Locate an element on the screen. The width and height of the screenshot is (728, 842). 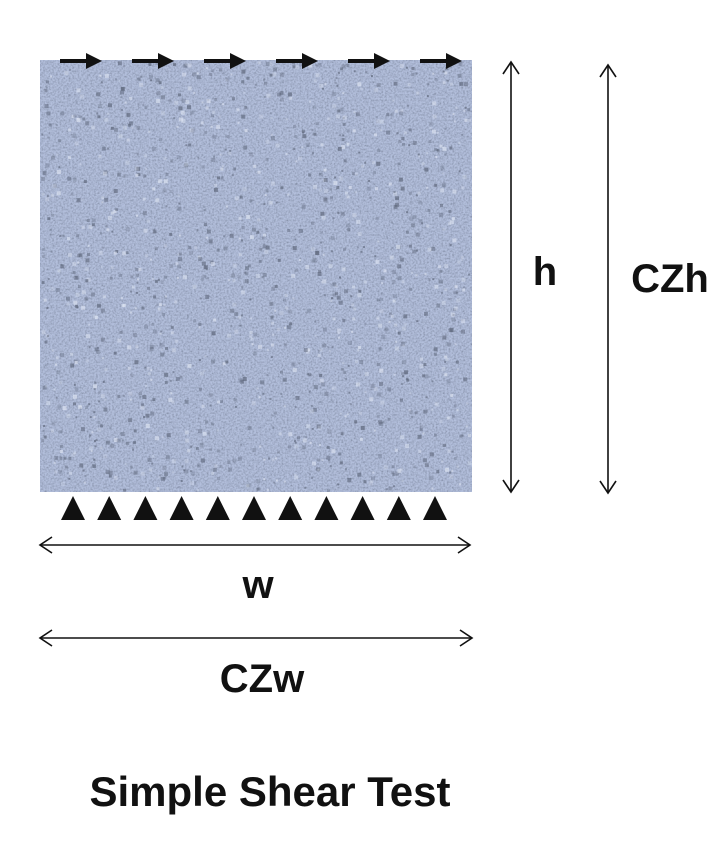
support-triangle-icon is located at coordinates (254, 508).